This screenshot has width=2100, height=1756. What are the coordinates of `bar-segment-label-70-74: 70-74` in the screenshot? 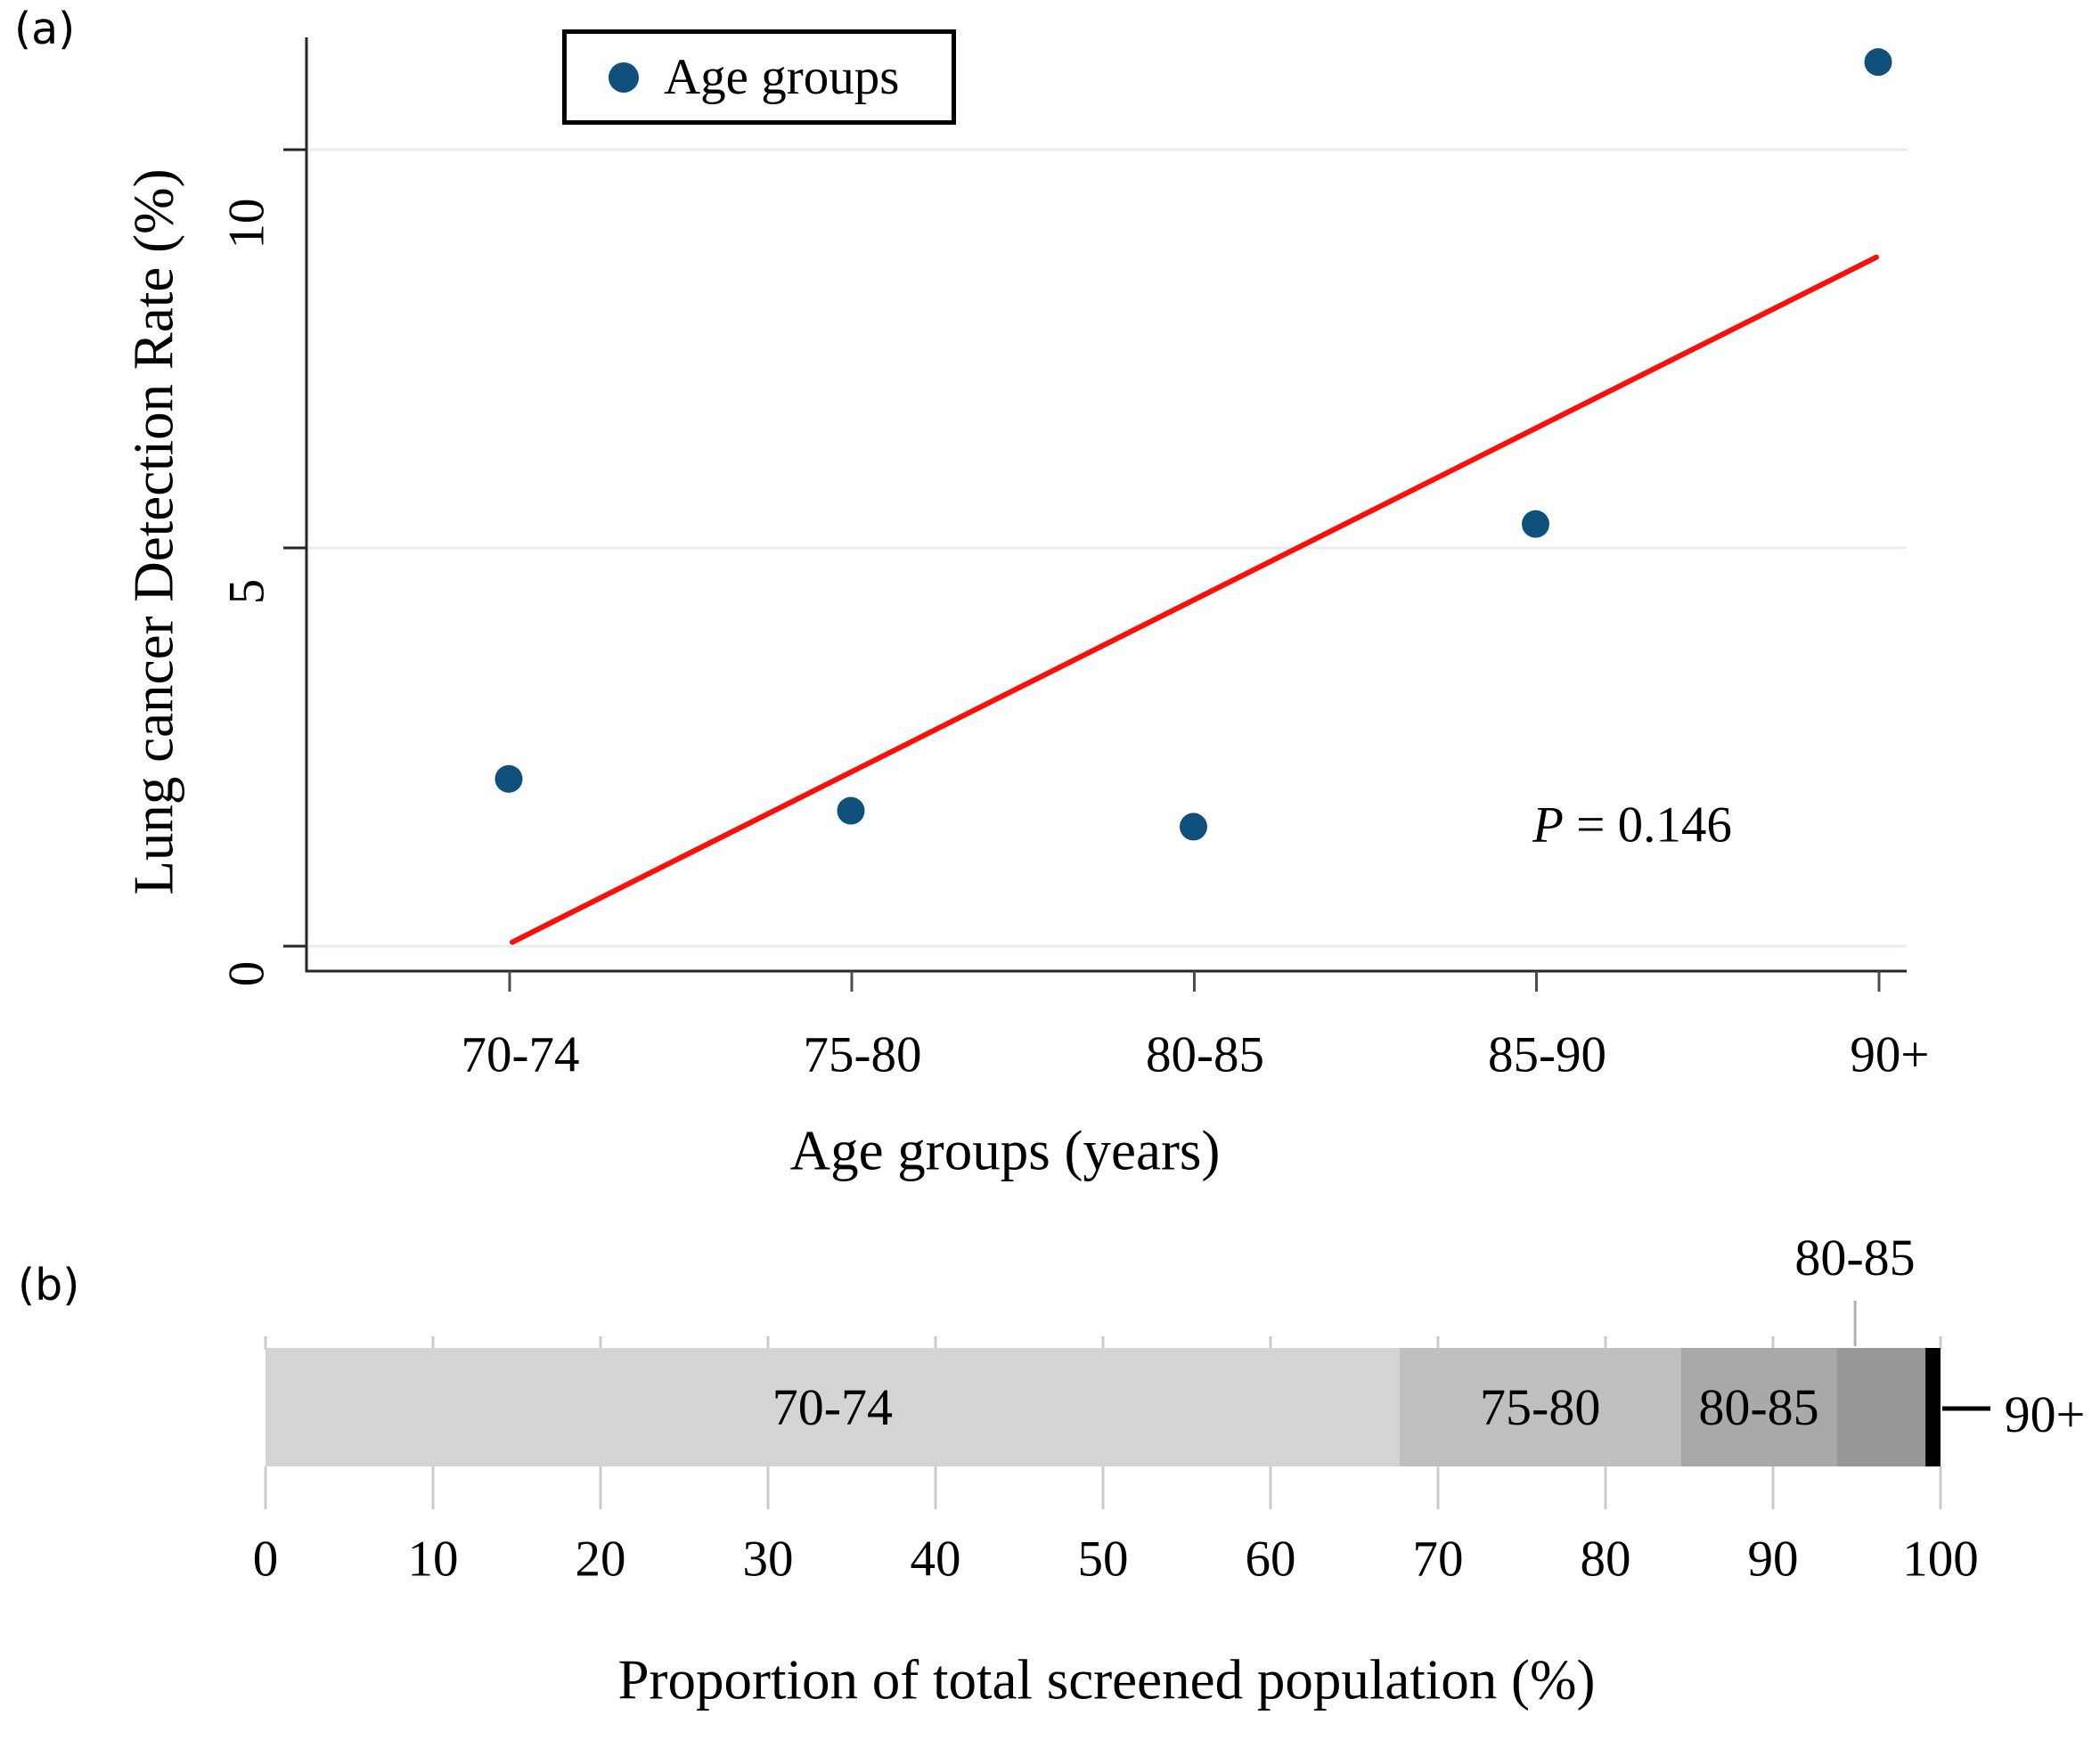 It's located at (833, 1407).